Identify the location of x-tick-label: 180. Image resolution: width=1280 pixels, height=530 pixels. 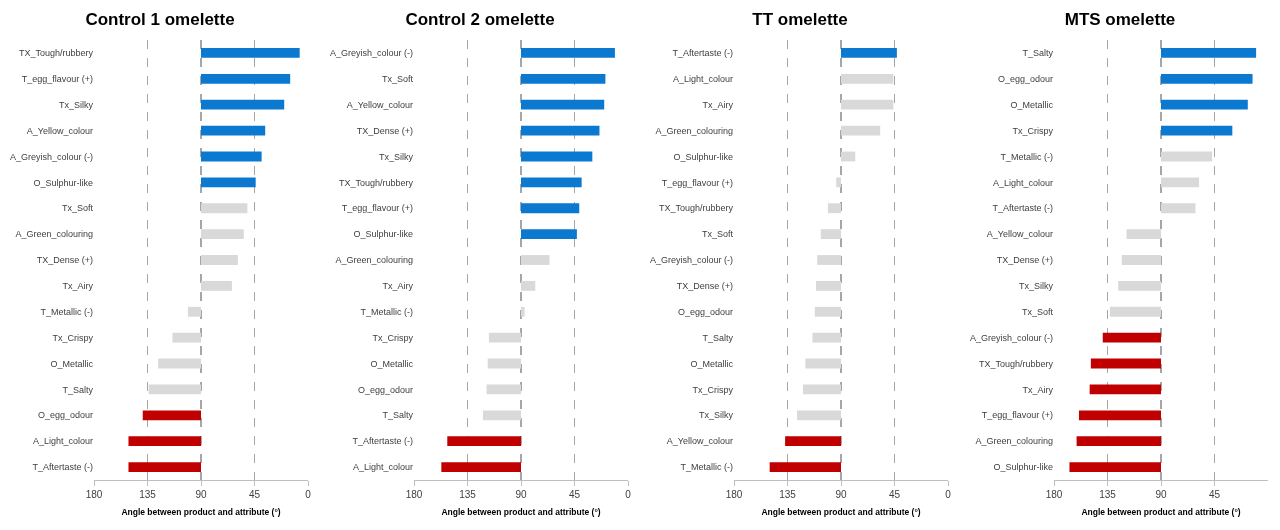
(94, 494).